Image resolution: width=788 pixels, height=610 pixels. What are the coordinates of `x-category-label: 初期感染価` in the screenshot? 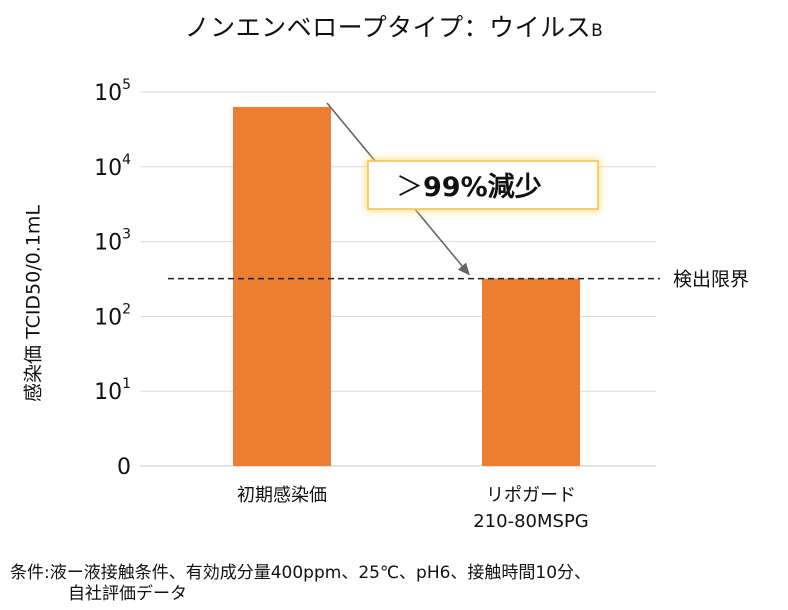 It's located at (282, 496).